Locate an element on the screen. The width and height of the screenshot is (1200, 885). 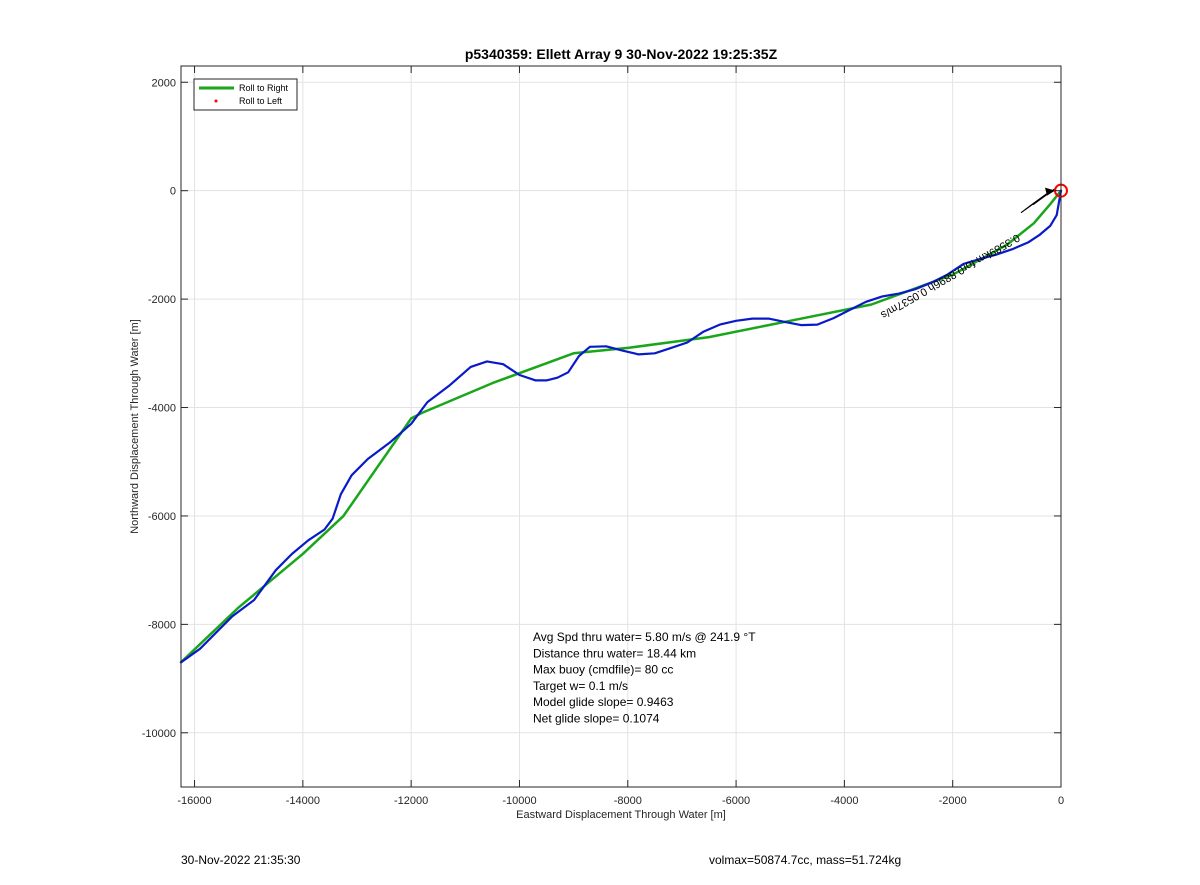
legend-label-roll-right: Roll to Right is located at coordinates (264, 88).